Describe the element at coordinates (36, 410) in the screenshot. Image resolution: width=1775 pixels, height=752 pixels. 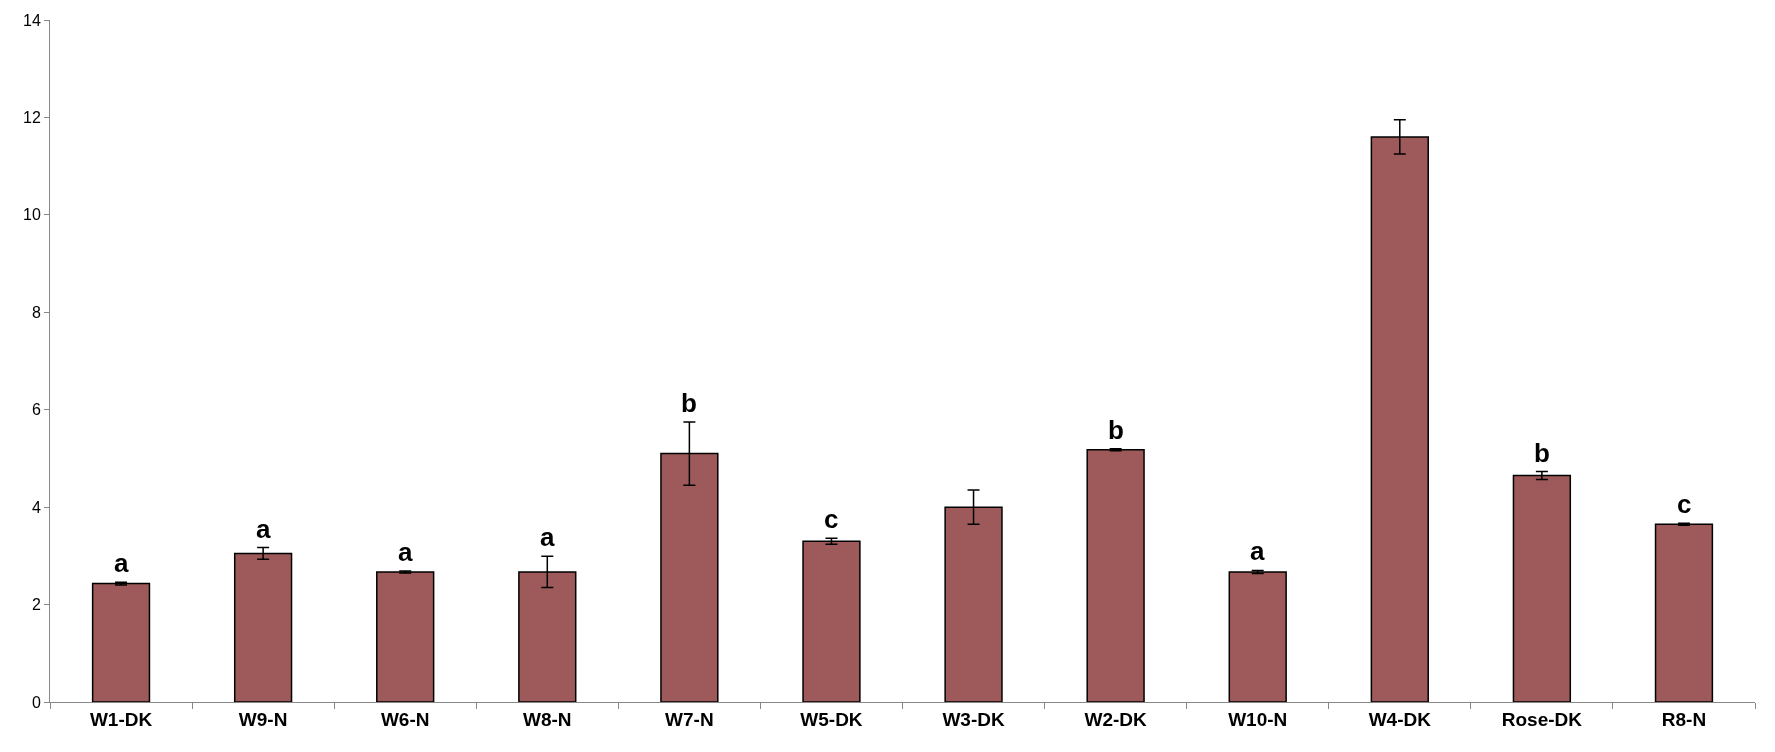
I see `y-tick-label: 6` at that location.